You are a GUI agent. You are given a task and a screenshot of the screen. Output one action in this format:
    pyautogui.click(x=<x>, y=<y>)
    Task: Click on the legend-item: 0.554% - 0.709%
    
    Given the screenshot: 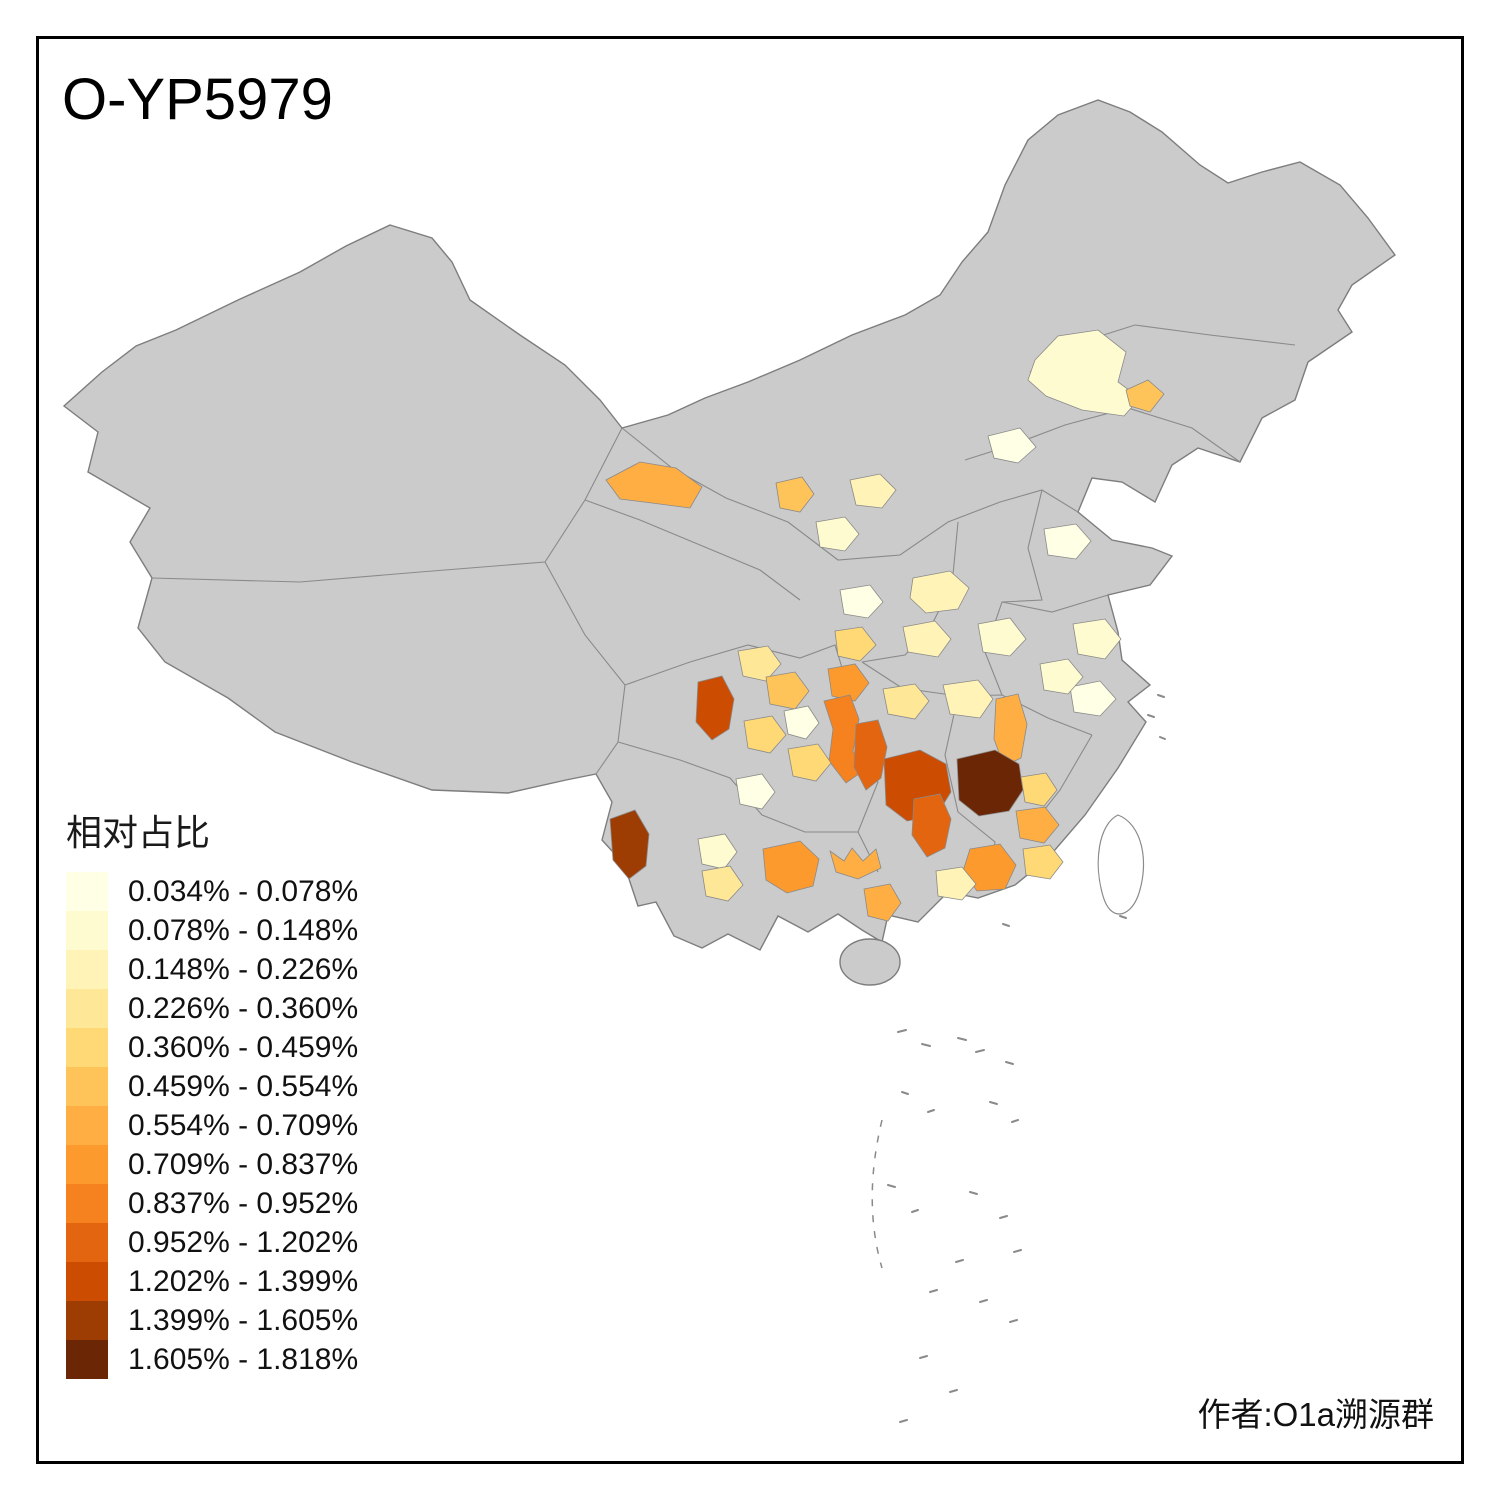 What is the action you would take?
    pyautogui.click(x=212, y=1125)
    